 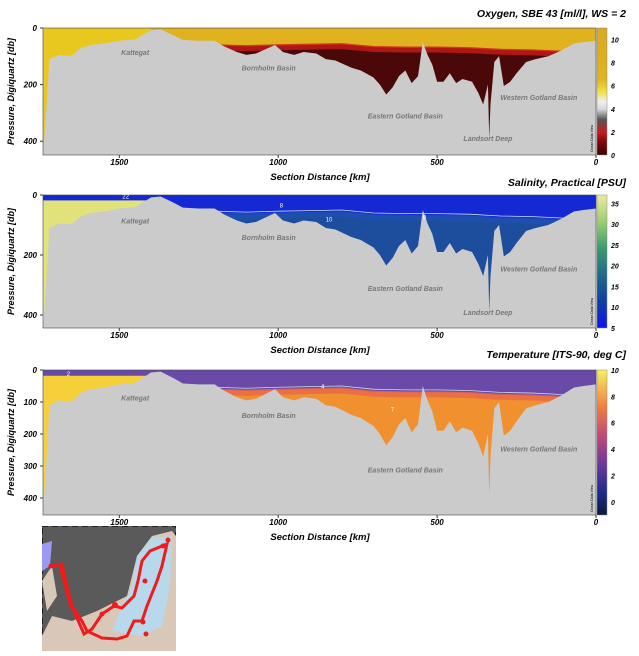 What do you see at coordinates (31, 466) in the screenshot?
I see `y-tick-label: 300` at bounding box center [31, 466].